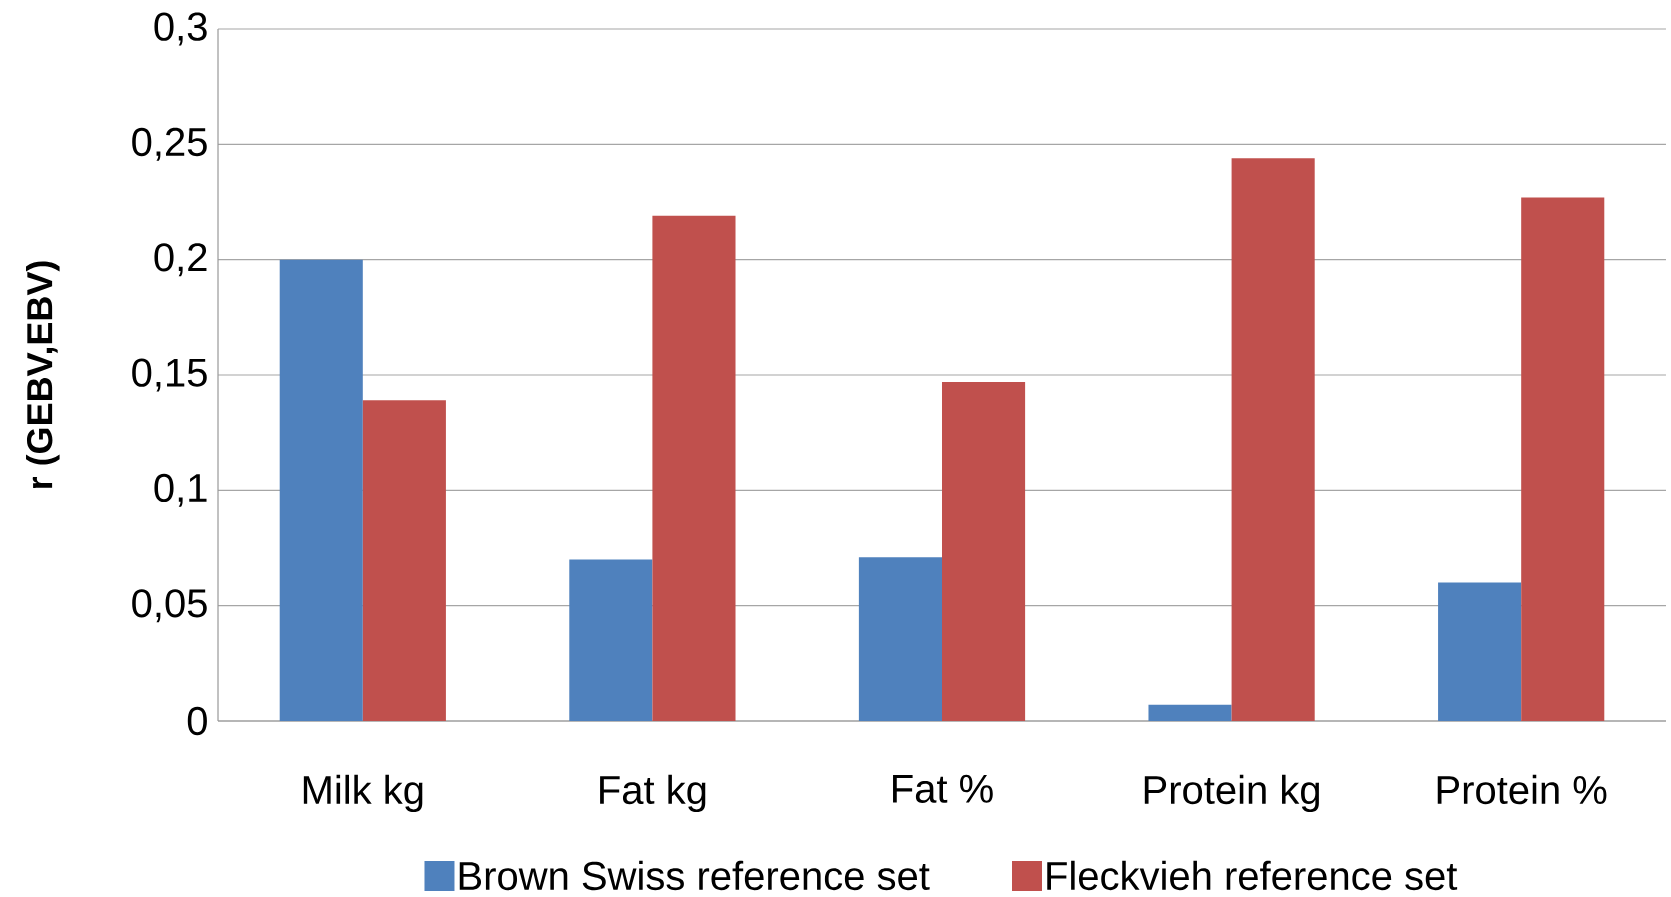 The height and width of the screenshot is (897, 1671). I want to click on y-tick-label: 0,1, so click(180, 490).